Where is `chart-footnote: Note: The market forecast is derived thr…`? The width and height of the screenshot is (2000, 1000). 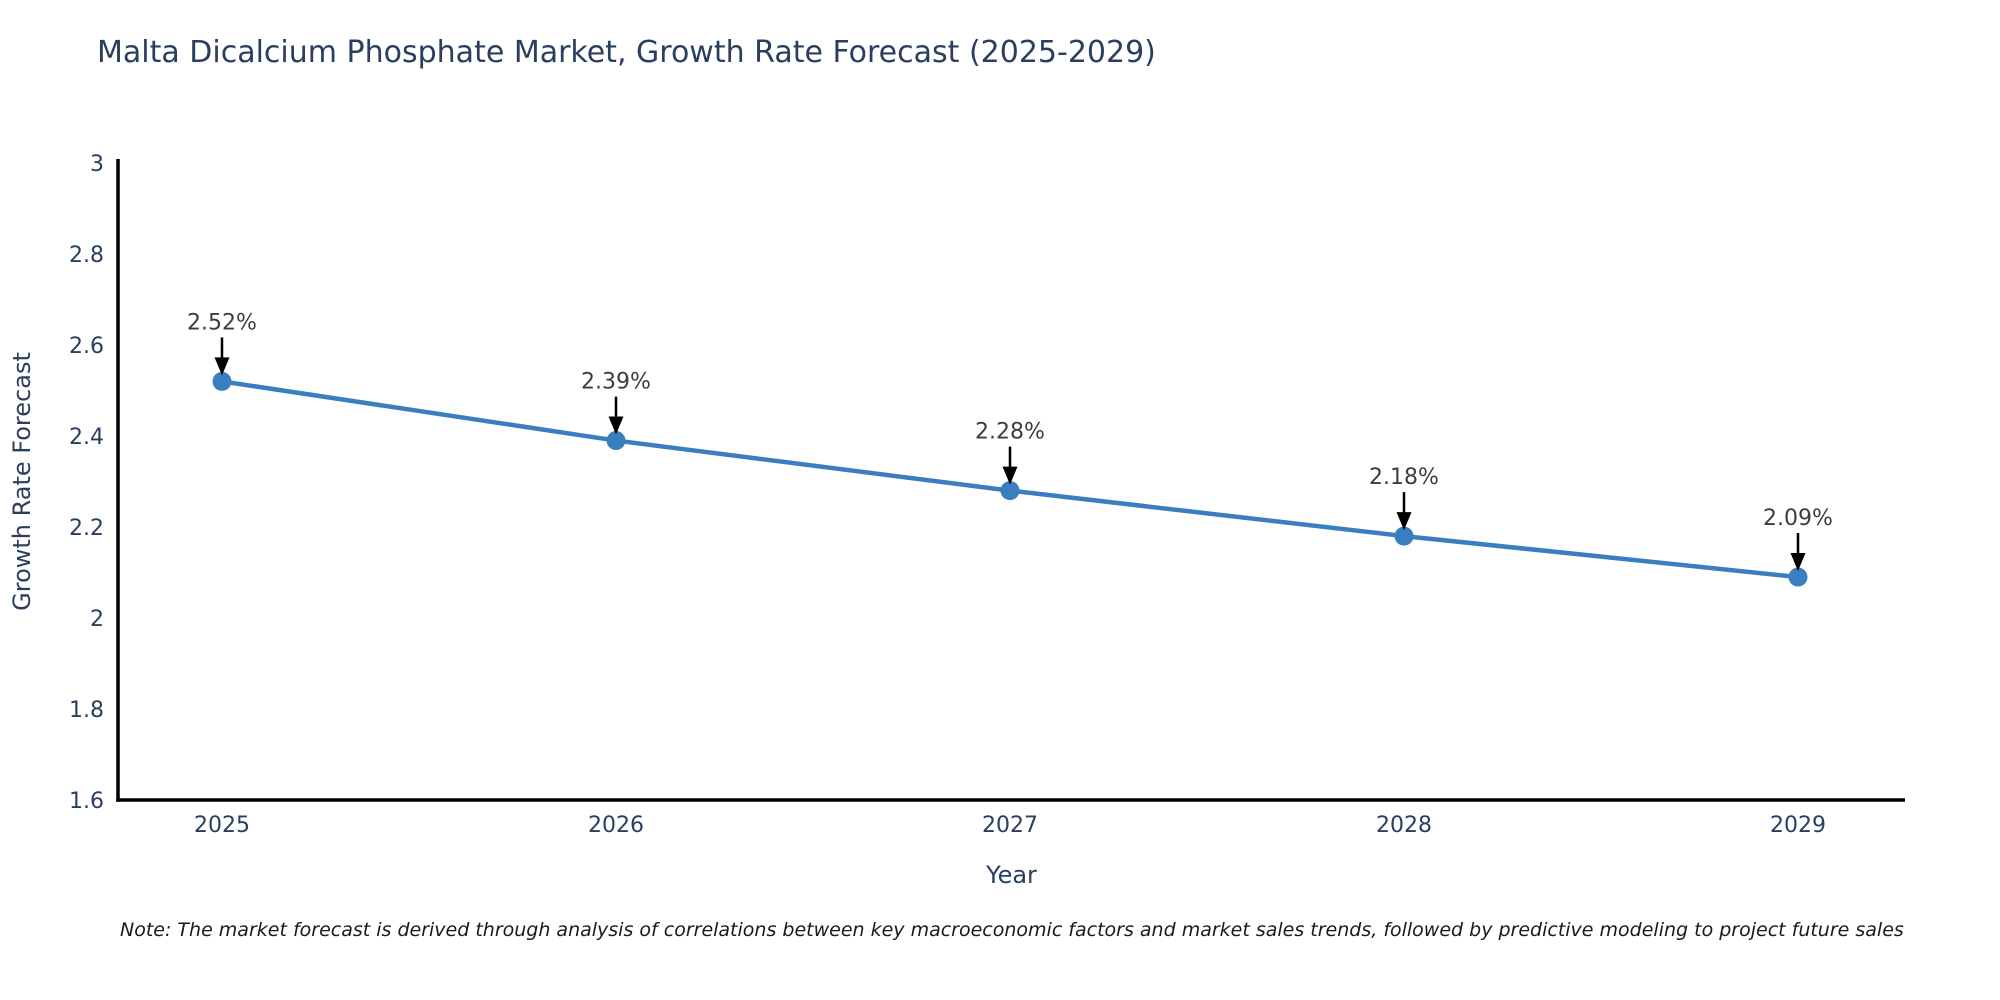
chart-footnote: Note: The market forecast is derived thr… is located at coordinates (1012, 930).